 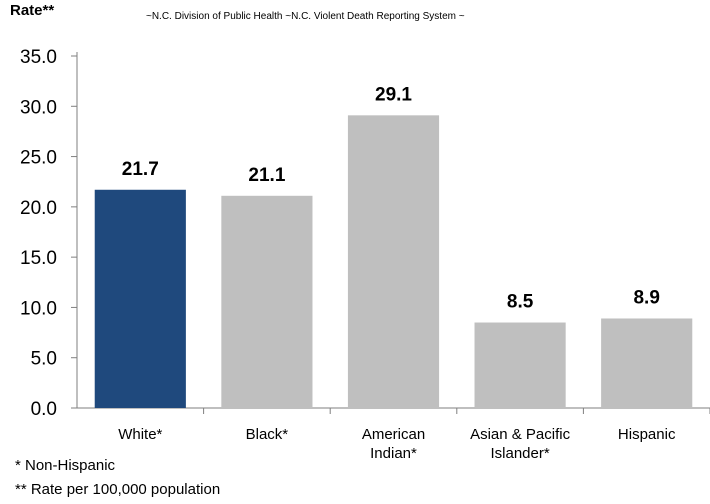 What do you see at coordinates (393, 444) in the screenshot?
I see `x-tick-label: American Indian*` at bounding box center [393, 444].